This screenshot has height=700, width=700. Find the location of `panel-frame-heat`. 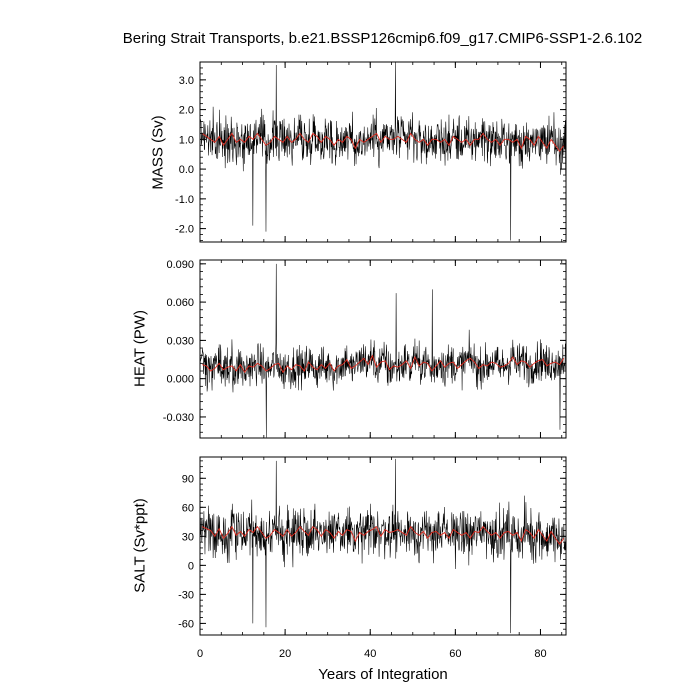

panel-frame-heat is located at coordinates (383, 349).